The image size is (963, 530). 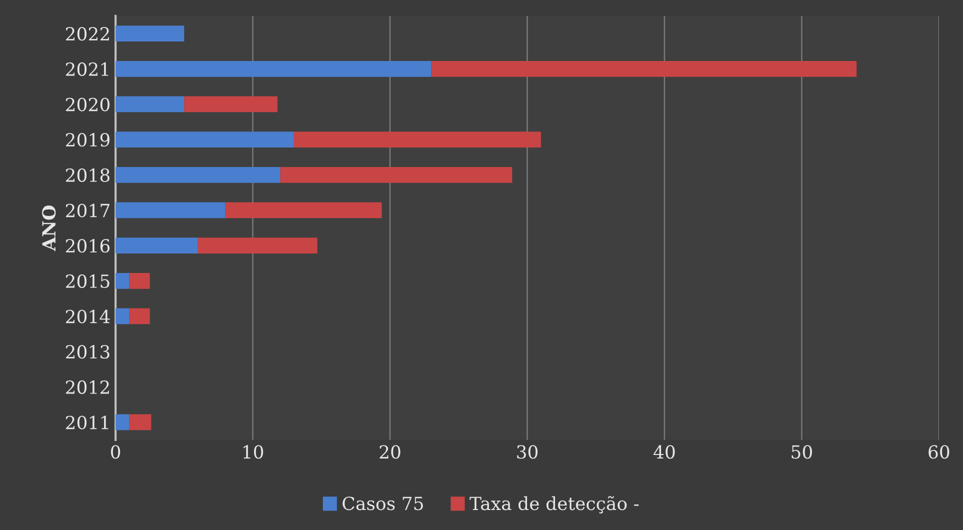 I want to click on x-tick-label: 0, so click(x=115, y=452).